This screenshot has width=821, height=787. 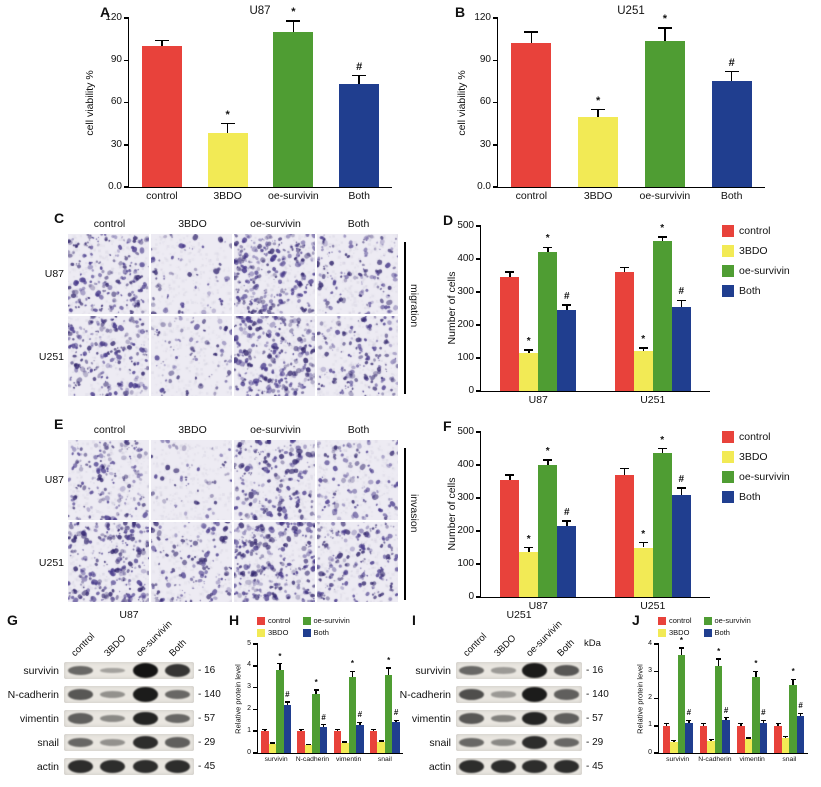 I want to click on microscopy-column-labels: control 3BDO oe-survivin Both, so click(x=234, y=430).